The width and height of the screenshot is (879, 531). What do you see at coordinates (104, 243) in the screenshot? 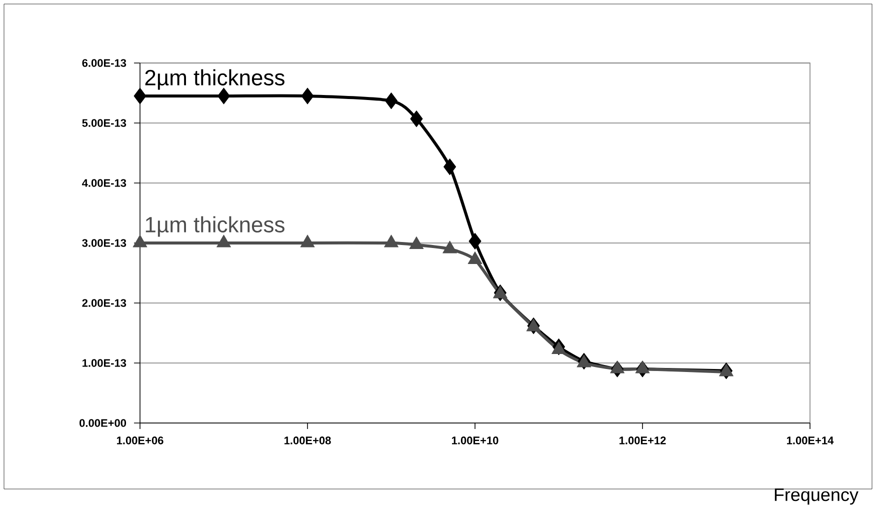
I see `y-tick-label: 3.00E-13` at bounding box center [104, 243].